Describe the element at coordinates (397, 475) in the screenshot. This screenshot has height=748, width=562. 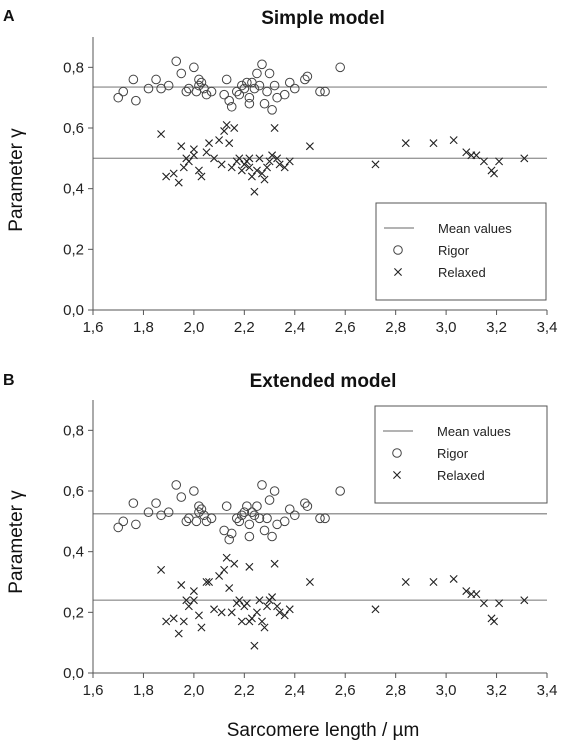
I see `panel-b-legend-x-swatch` at that location.